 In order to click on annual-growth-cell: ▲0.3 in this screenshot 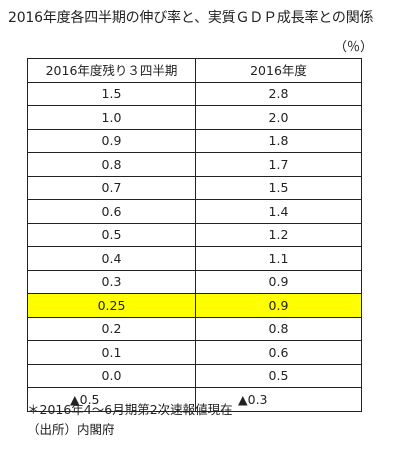, I will do `click(278, 399)`.